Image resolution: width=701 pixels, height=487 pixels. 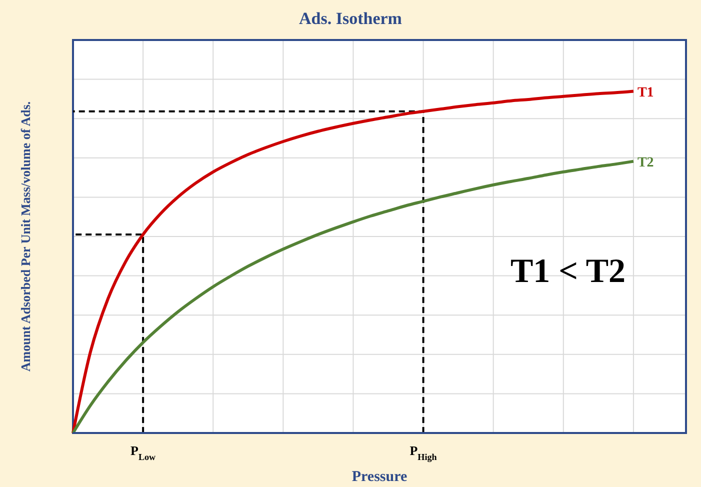 I want to click on x-tick-label: P$_{Low}$, so click(x=143, y=452).